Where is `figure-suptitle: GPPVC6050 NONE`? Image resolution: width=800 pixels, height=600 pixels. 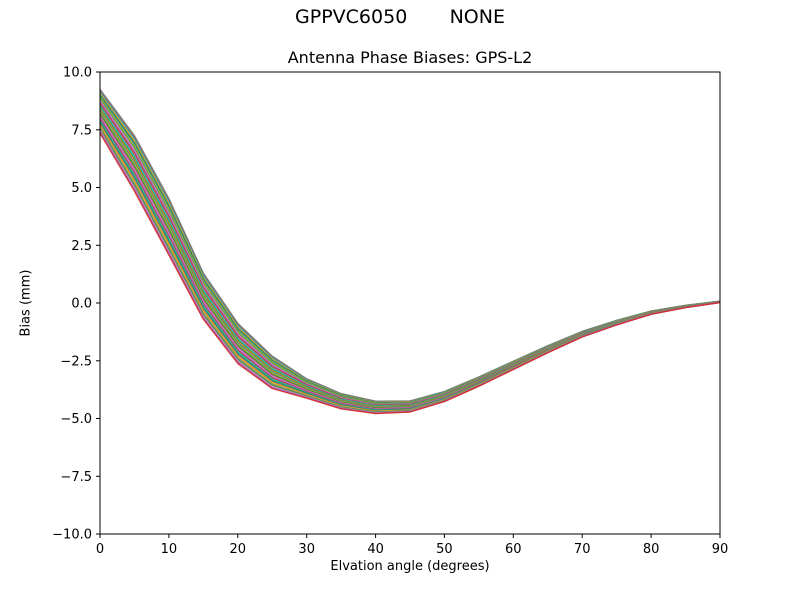 figure-suptitle: GPPVC6050 NONE is located at coordinates (400, 17).